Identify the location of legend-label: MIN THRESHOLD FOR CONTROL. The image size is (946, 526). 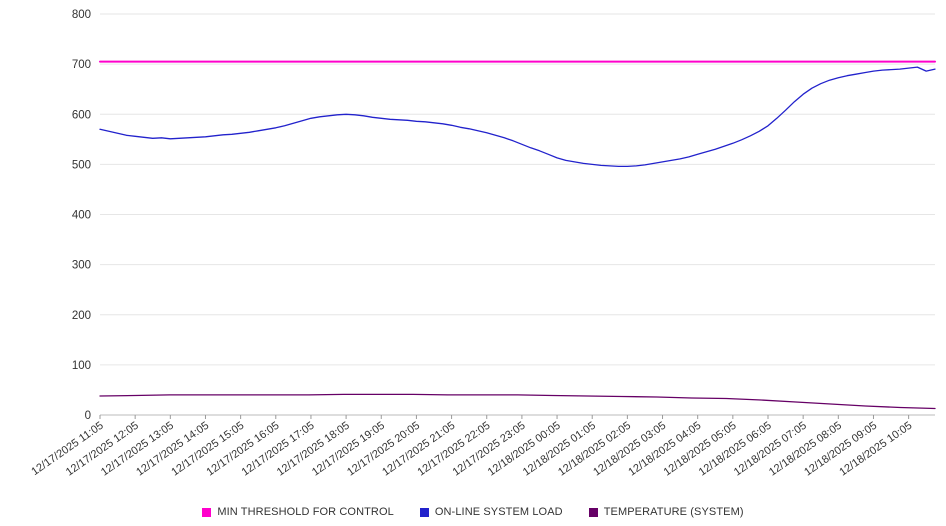
(305, 512).